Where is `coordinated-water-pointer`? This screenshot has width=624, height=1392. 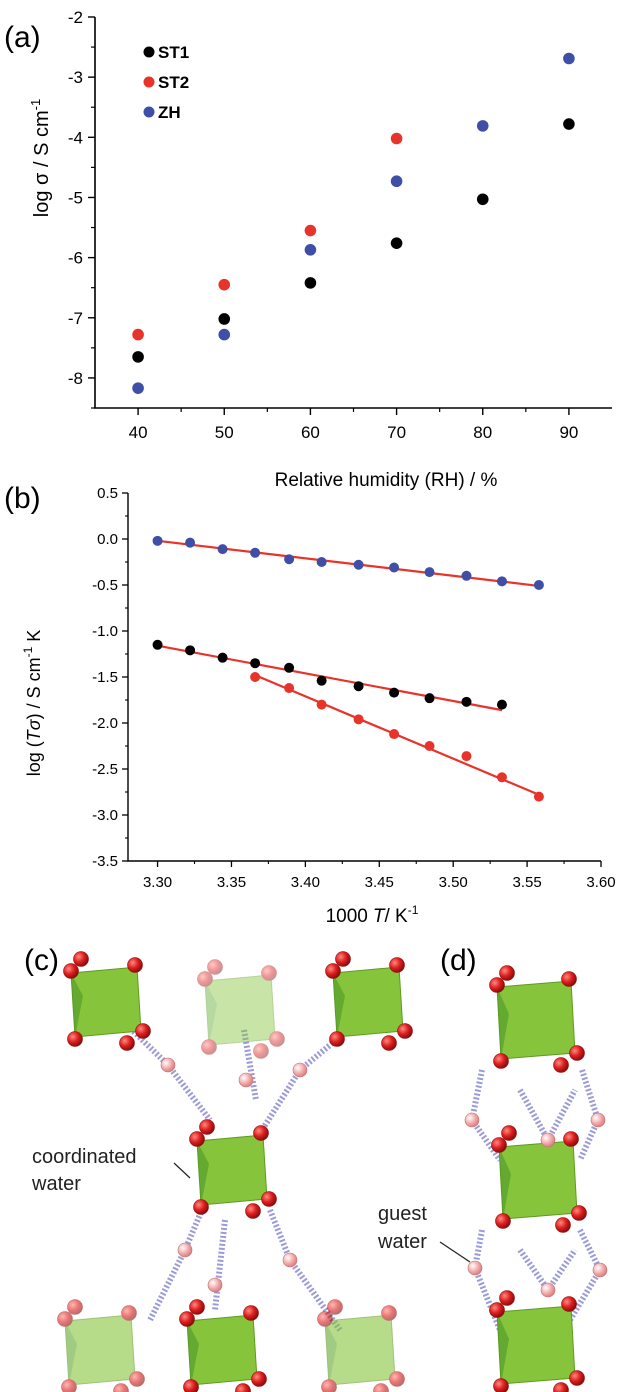
coordinated-water-pointer is located at coordinates (182, 1170).